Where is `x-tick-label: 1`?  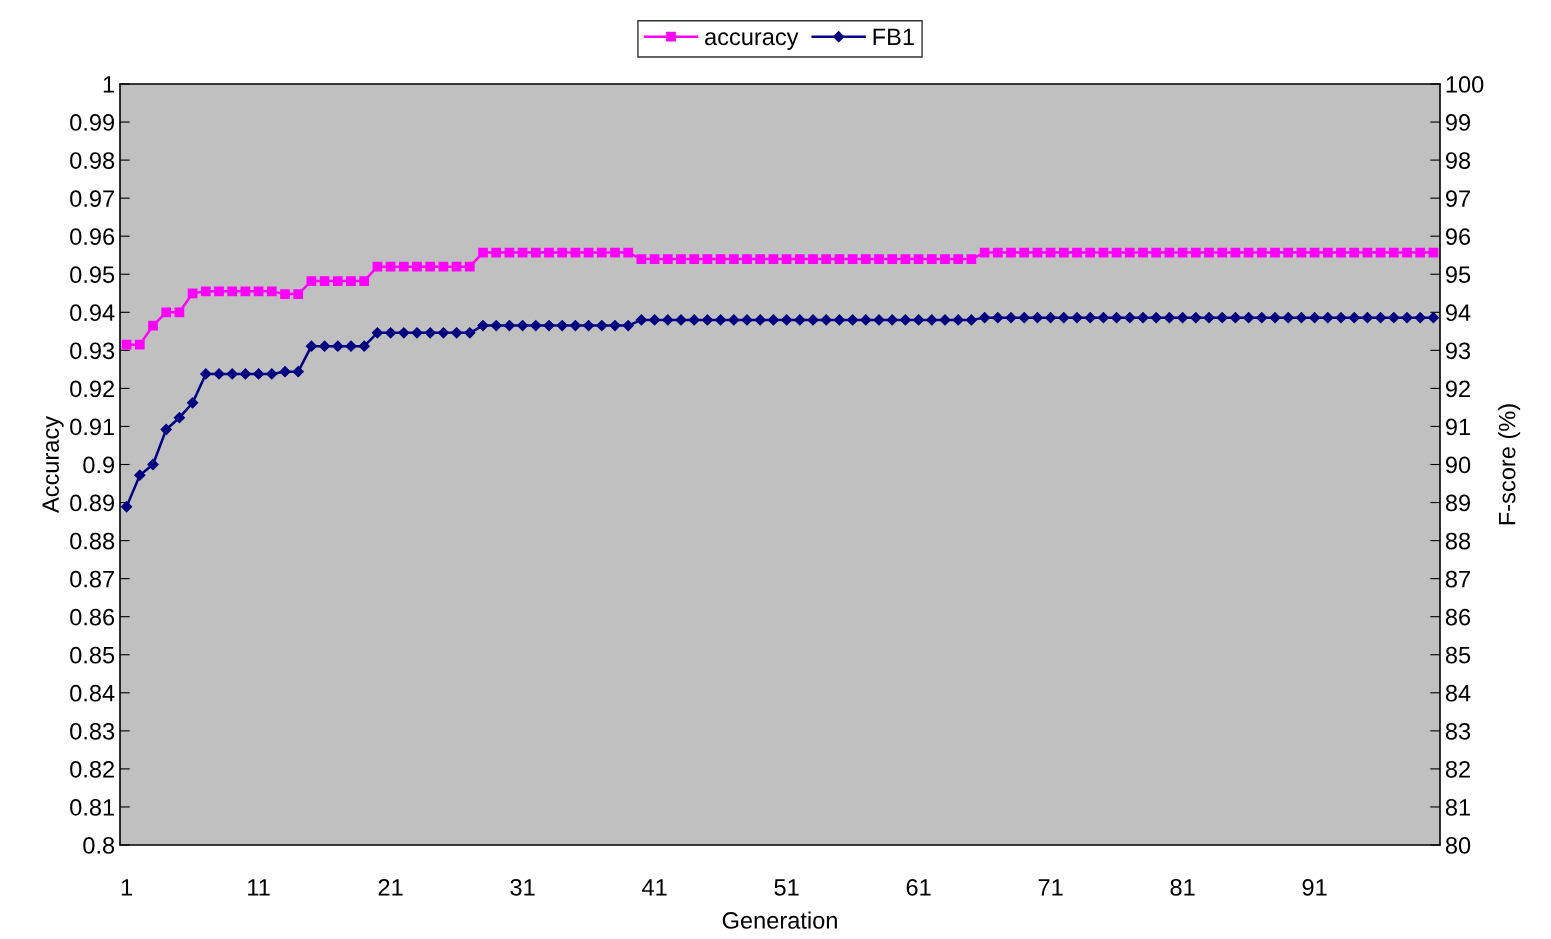
x-tick-label: 1 is located at coordinates (127, 887).